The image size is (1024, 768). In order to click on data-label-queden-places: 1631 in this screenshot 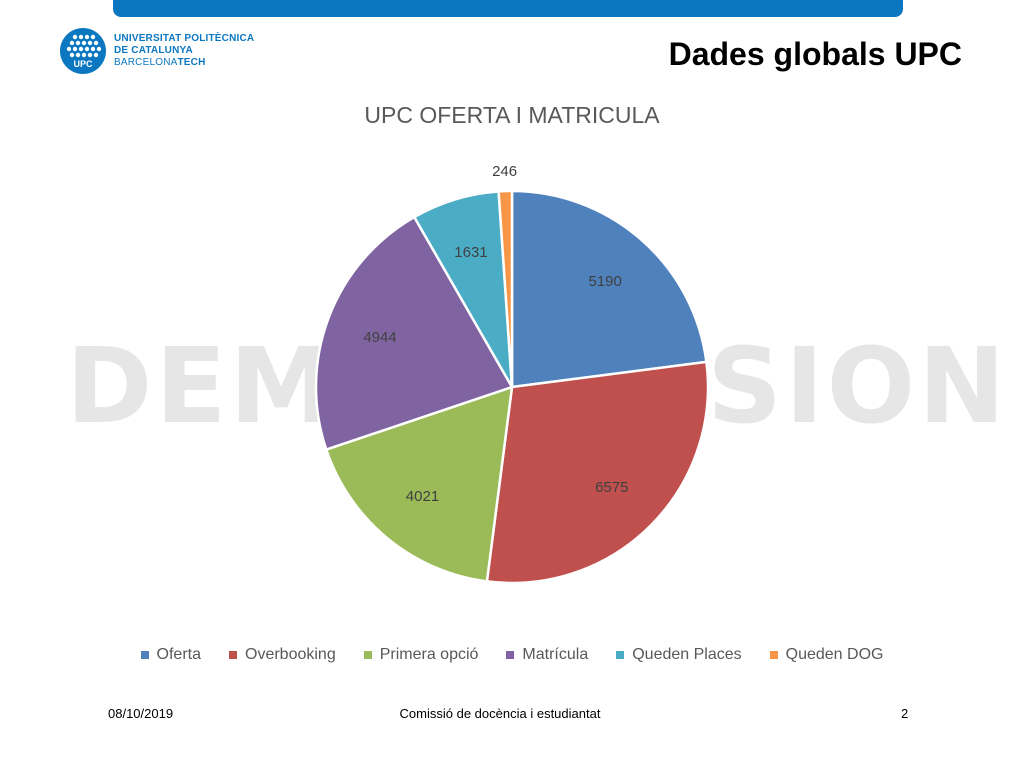, I will do `click(470, 252)`.